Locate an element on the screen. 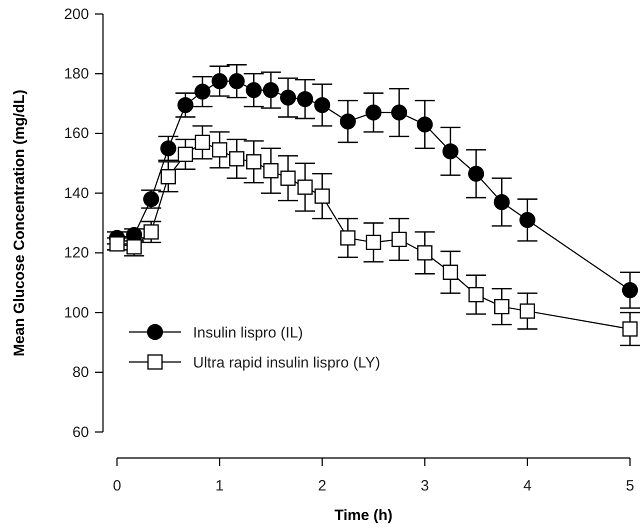  y-axis-title: Mean Glucose Concentration (mg/dL) is located at coordinates (19, 223).